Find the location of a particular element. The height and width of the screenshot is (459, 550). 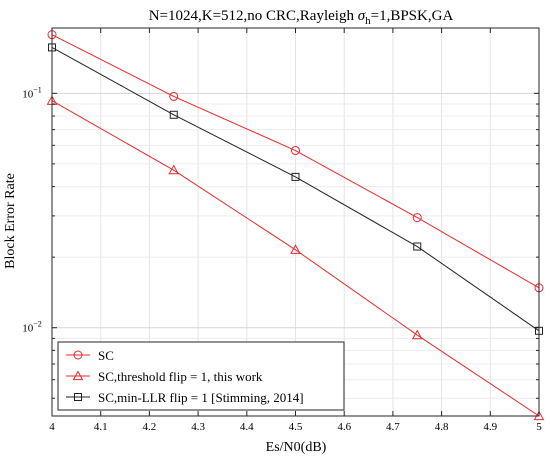

title-main: N=1024,K=512,no CRC,Rayleigh is located at coordinates (253, 16).